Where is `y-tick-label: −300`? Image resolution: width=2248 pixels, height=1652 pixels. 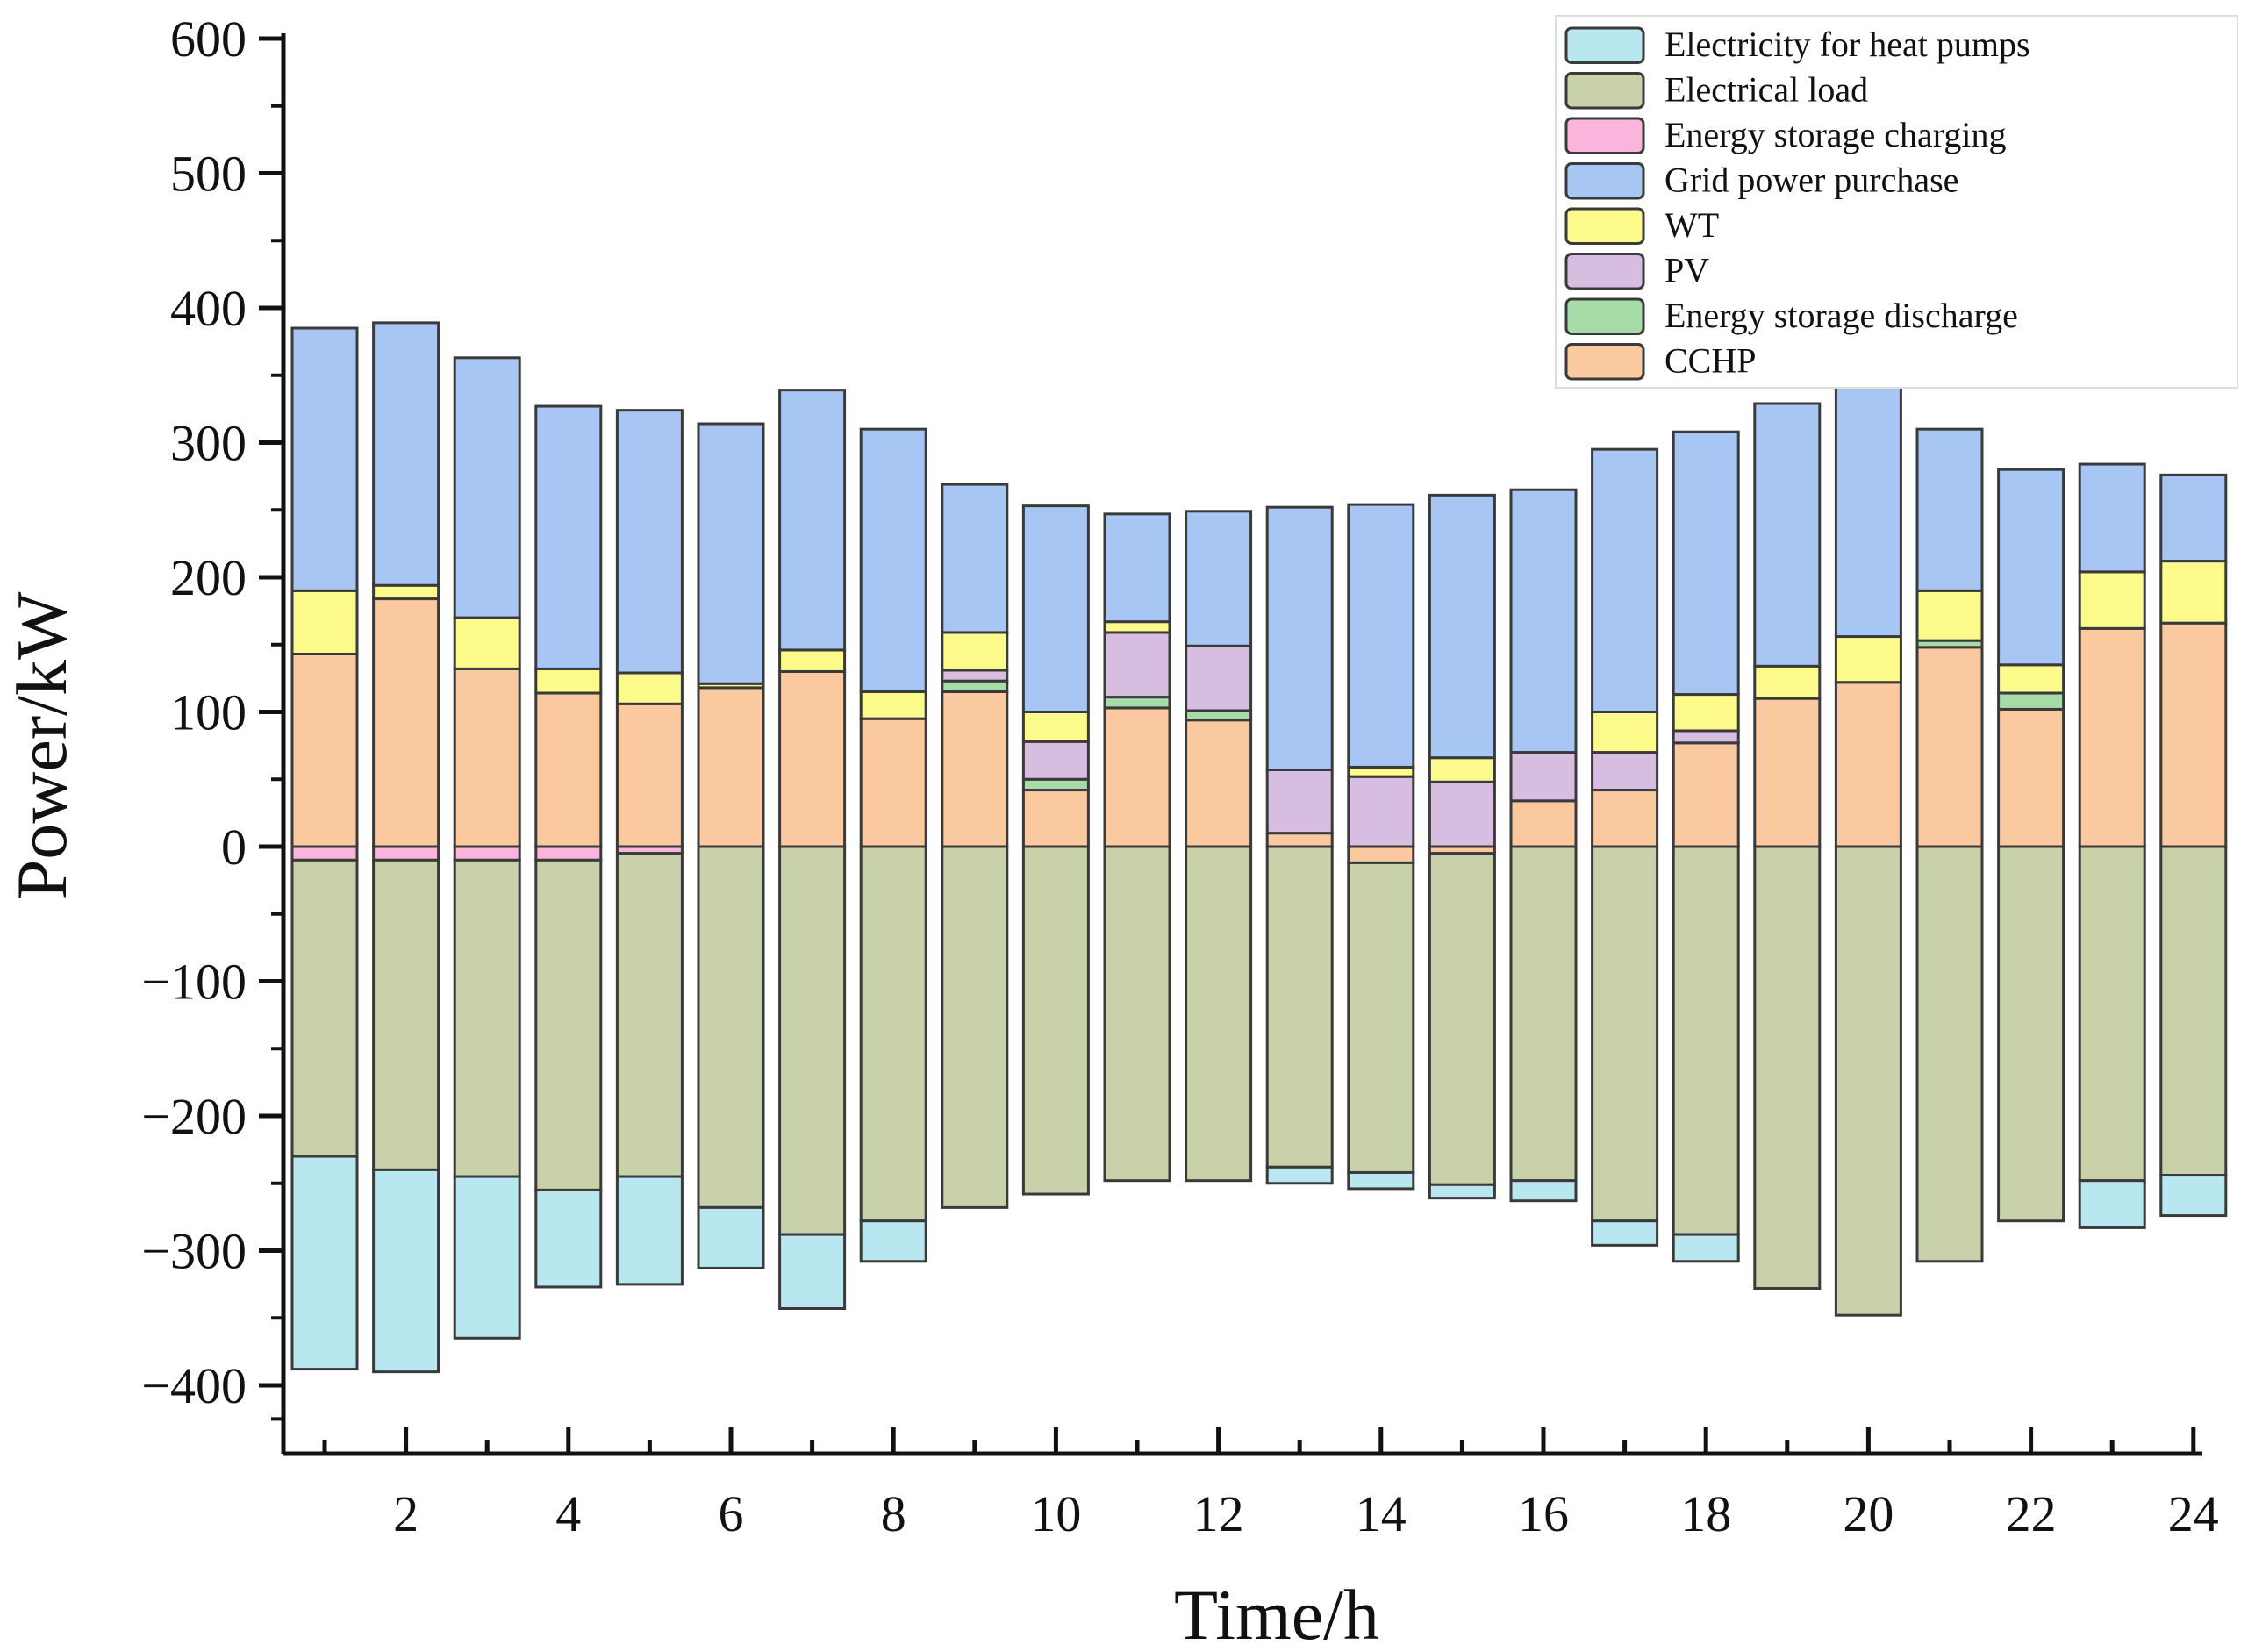 y-tick-label: −300 is located at coordinates (194, 1252).